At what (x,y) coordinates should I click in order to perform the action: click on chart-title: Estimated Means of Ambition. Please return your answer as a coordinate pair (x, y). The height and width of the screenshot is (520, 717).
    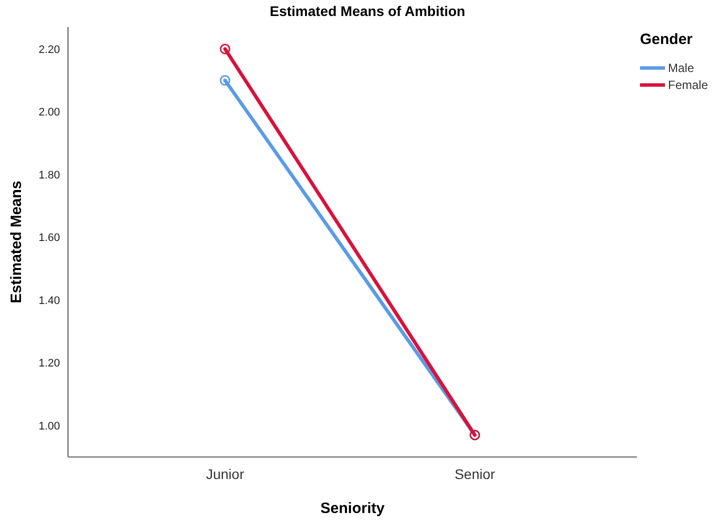
    Looking at the image, I should click on (368, 11).